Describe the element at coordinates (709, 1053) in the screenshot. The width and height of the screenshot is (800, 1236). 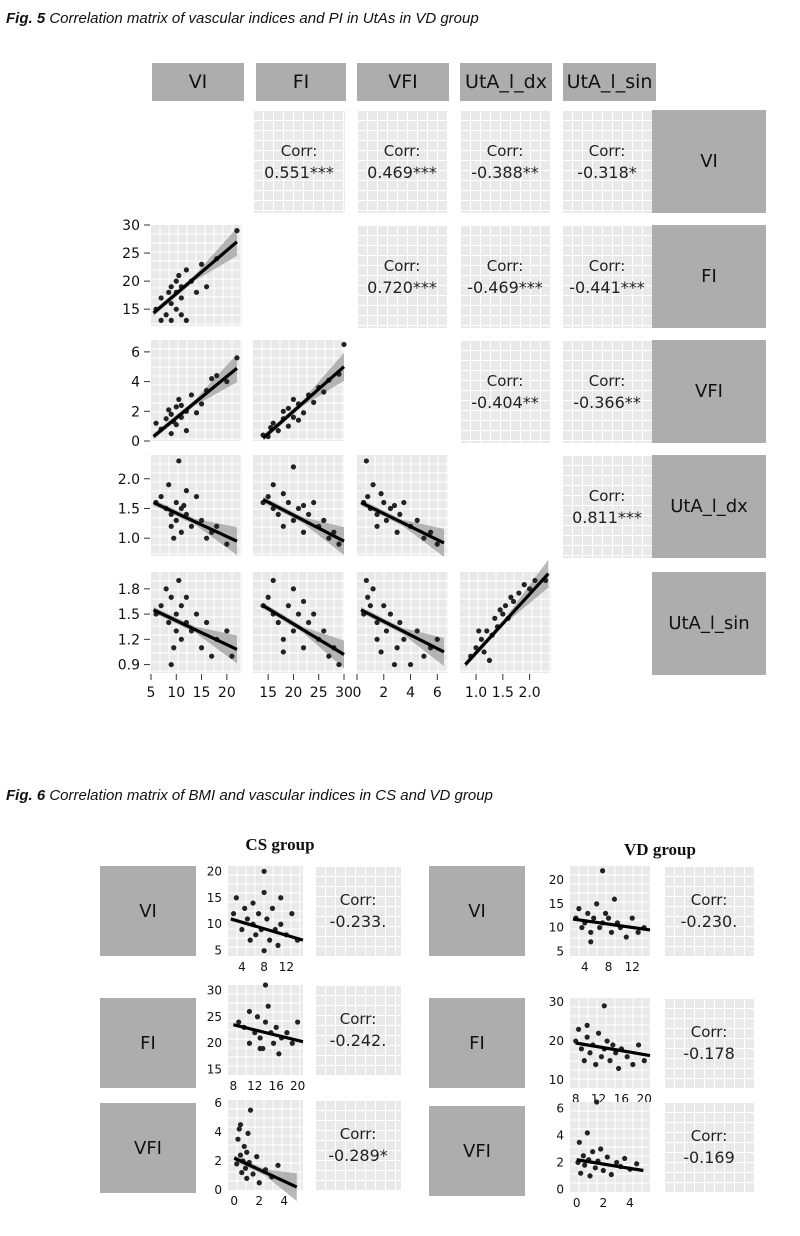
I see `corr-value: -0.178` at that location.